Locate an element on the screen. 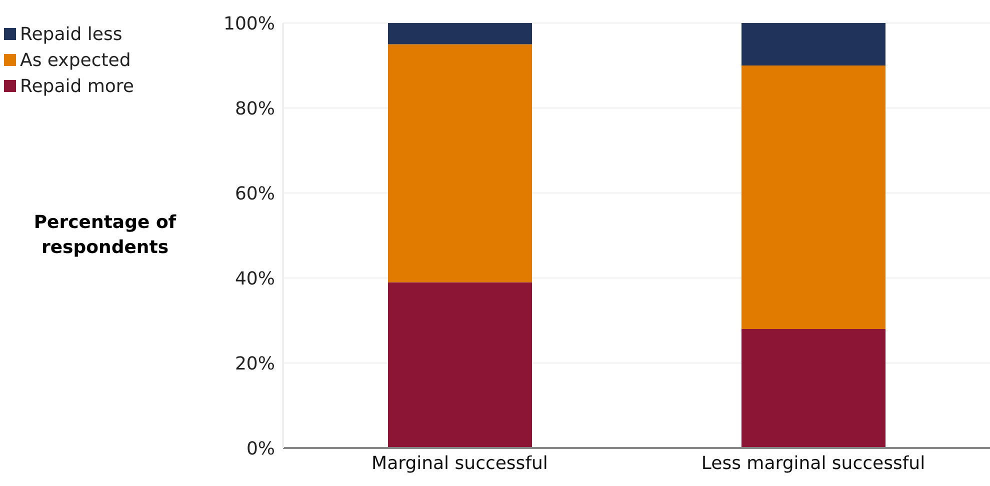 This screenshot has width=990, height=486. x-tick-label: Less marginal successful is located at coordinates (813, 463).